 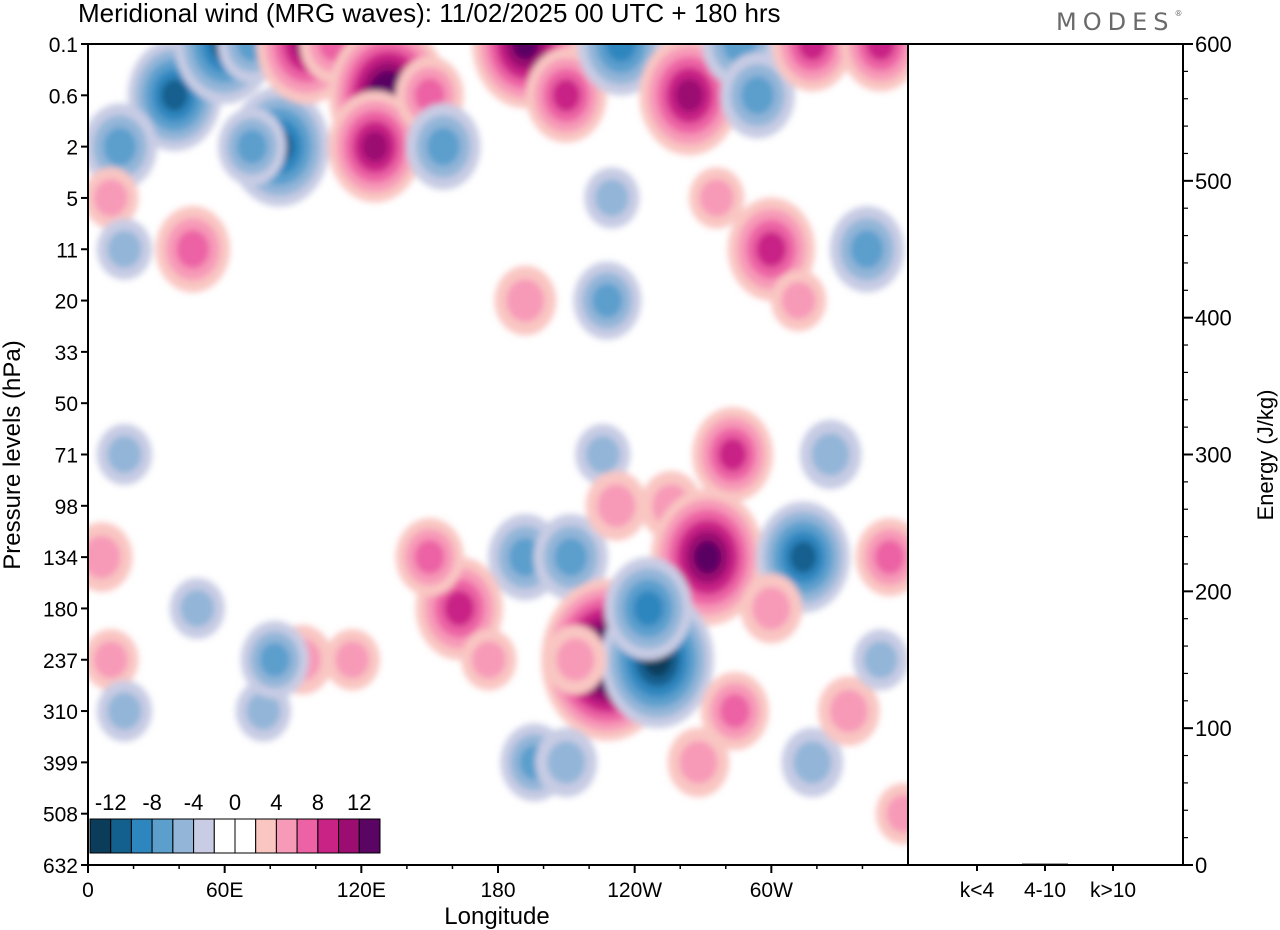 What do you see at coordinates (13, 454) in the screenshot?
I see `y-axis-label: Pressure levels (hPa)` at bounding box center [13, 454].